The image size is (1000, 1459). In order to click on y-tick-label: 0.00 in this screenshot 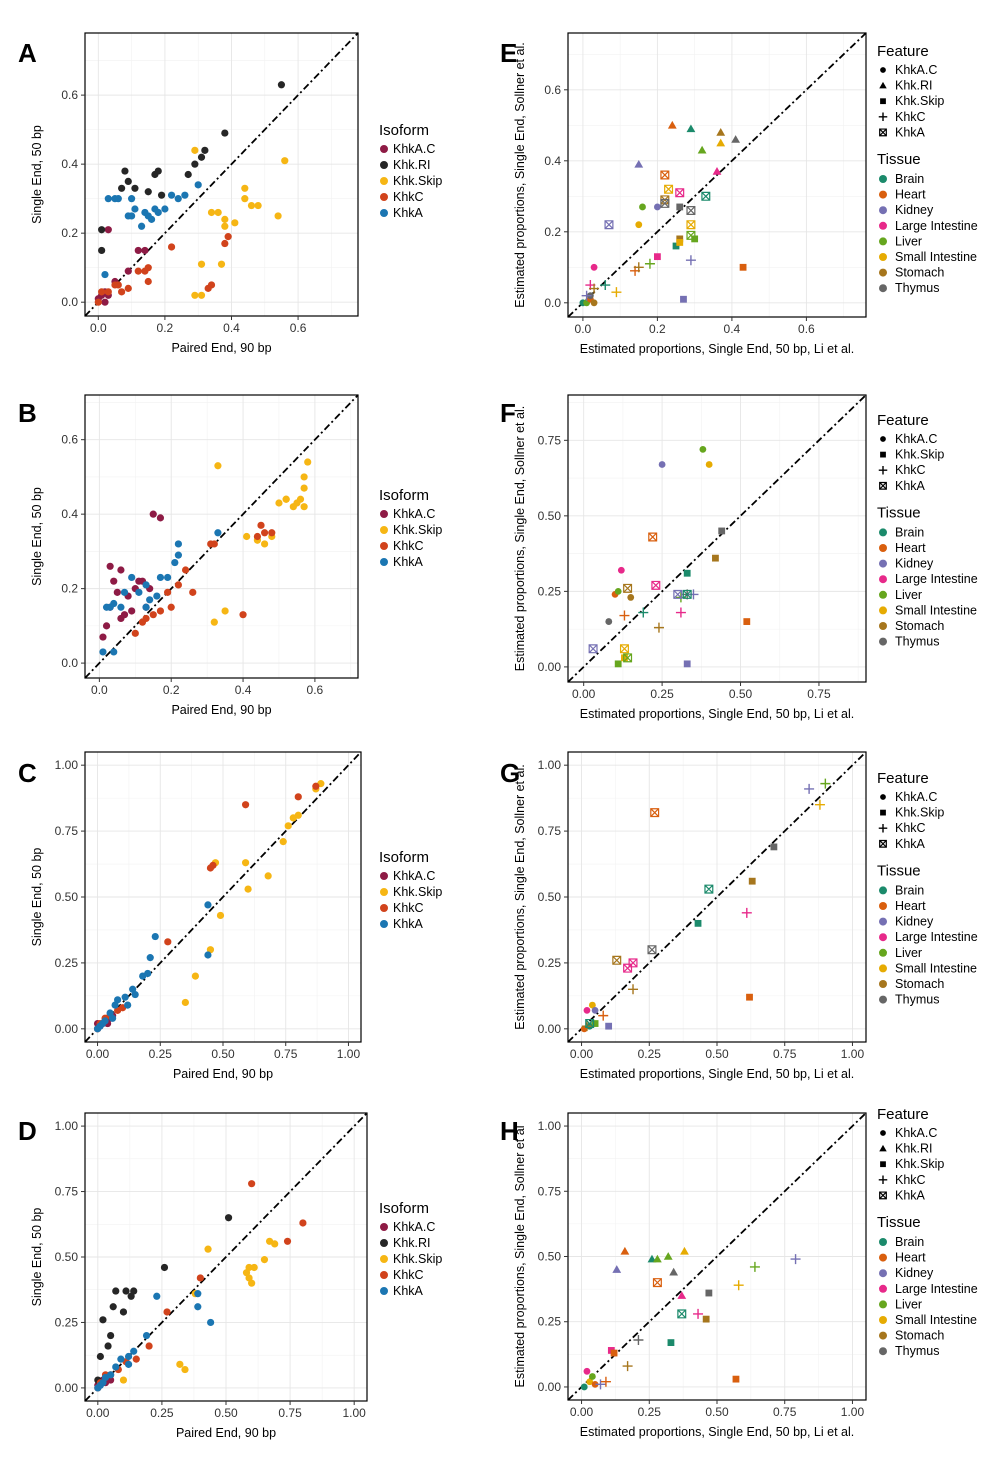, I will do `click(67, 1029)`.